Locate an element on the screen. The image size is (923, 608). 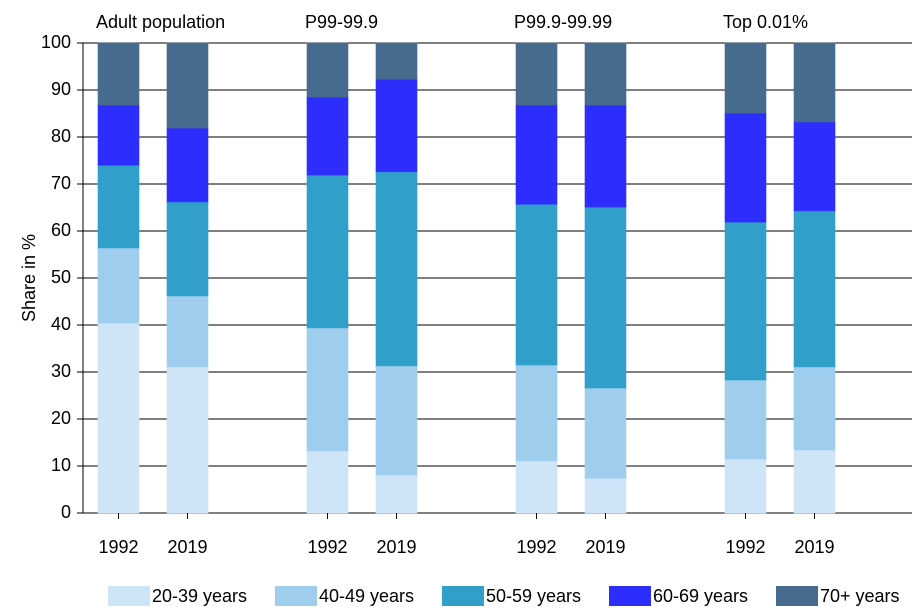
group-label: Top 0.01% is located at coordinates (765, 22).